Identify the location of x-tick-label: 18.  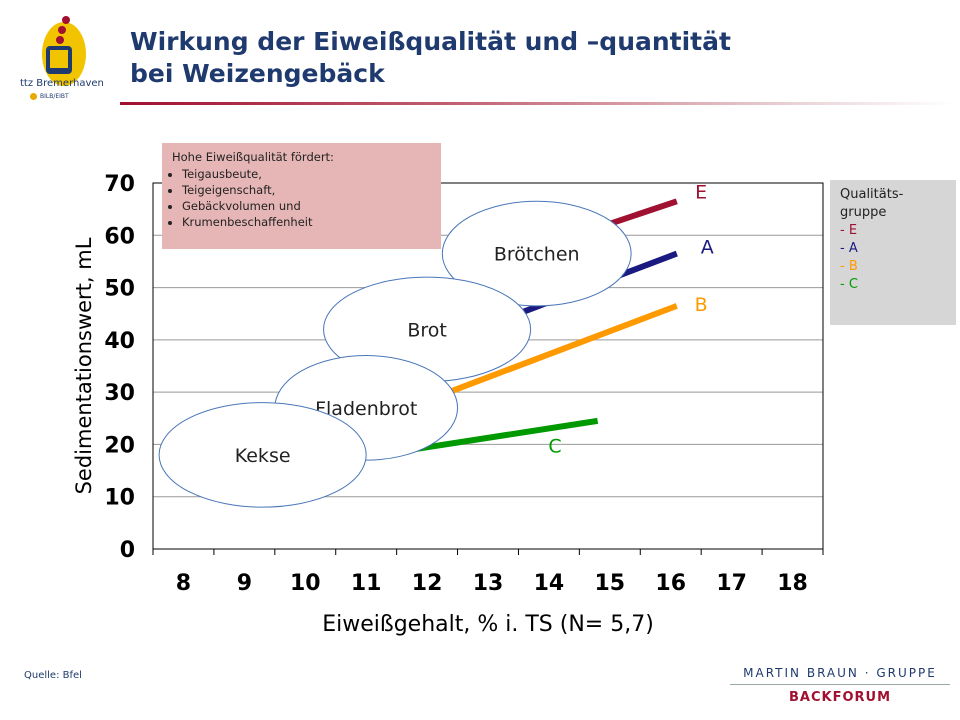
(792, 583).